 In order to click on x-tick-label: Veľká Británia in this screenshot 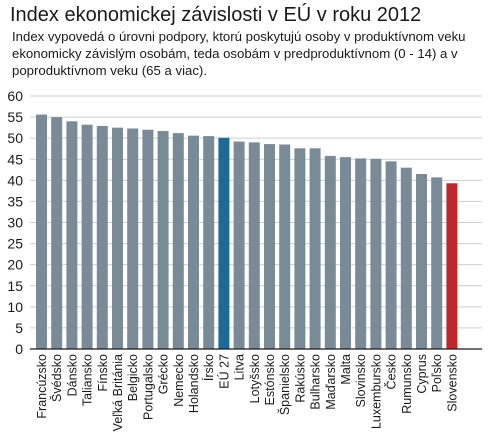, I will do `click(118, 392)`.